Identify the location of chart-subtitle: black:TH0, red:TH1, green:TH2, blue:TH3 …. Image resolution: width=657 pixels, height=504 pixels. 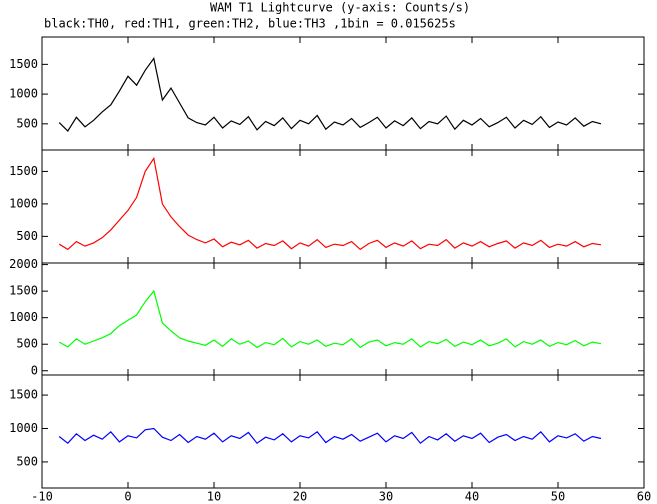
(250, 24).